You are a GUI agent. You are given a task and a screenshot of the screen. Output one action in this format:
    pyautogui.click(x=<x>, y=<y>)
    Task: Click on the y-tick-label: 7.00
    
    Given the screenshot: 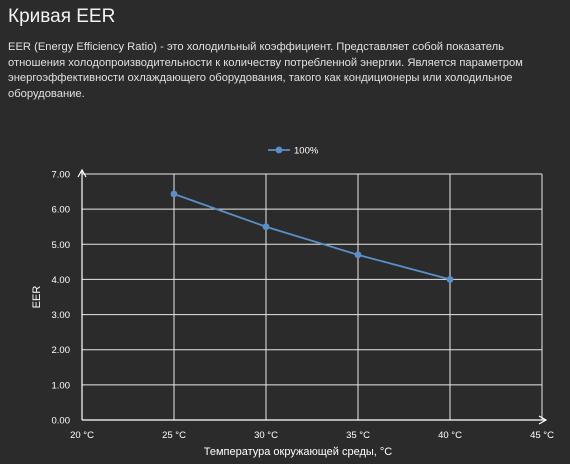 What is the action you would take?
    pyautogui.click(x=61, y=175)
    